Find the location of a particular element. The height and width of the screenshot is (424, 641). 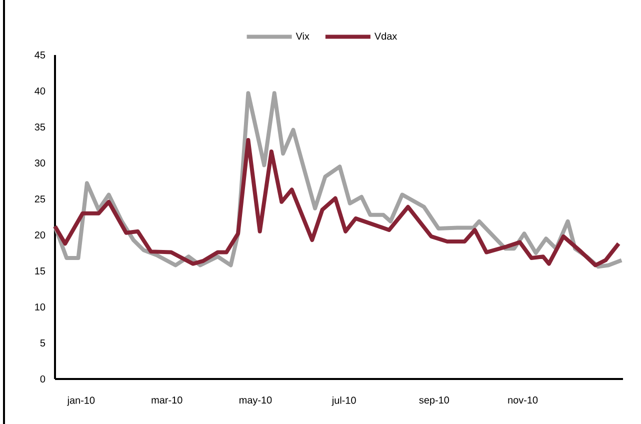

x-tick-label: mar-10 is located at coordinates (167, 400).